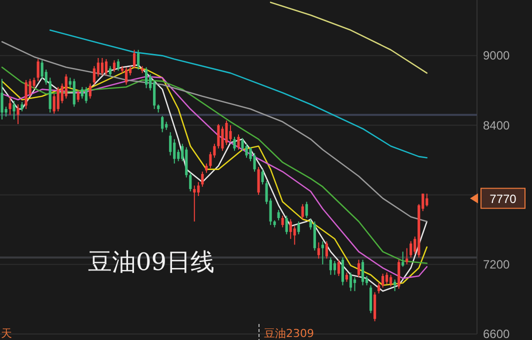 This screenshot has height=340, width=532. What do you see at coordinates (151, 262) in the screenshot?
I see `text: 豆油09日线` at bounding box center [151, 262].